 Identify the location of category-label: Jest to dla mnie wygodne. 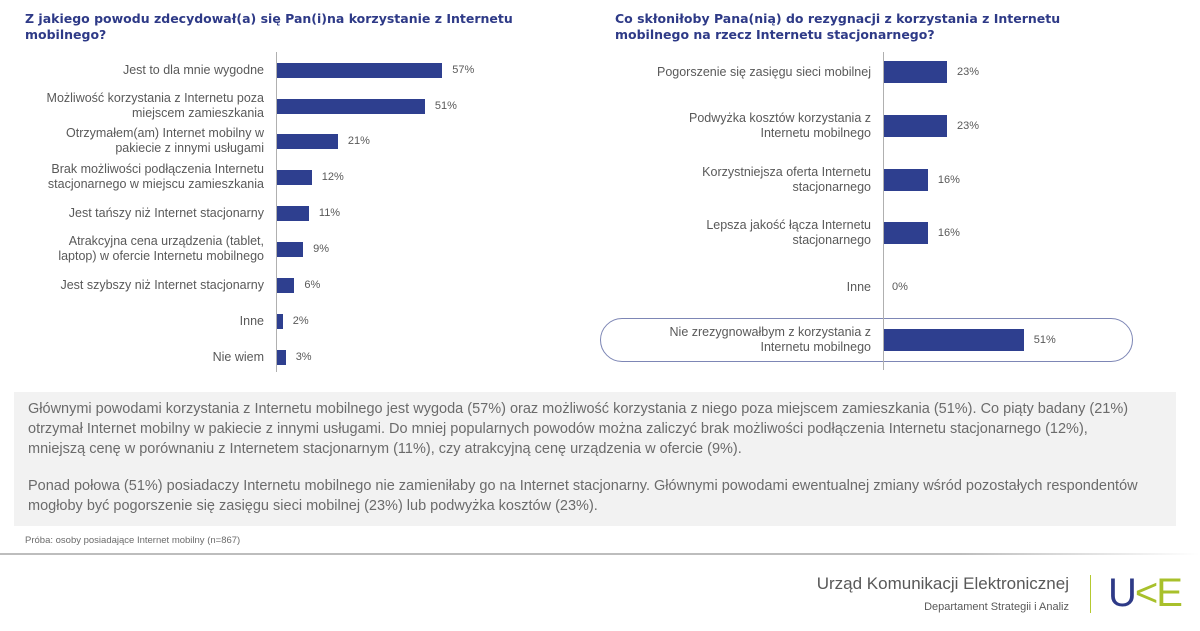
(133, 70).